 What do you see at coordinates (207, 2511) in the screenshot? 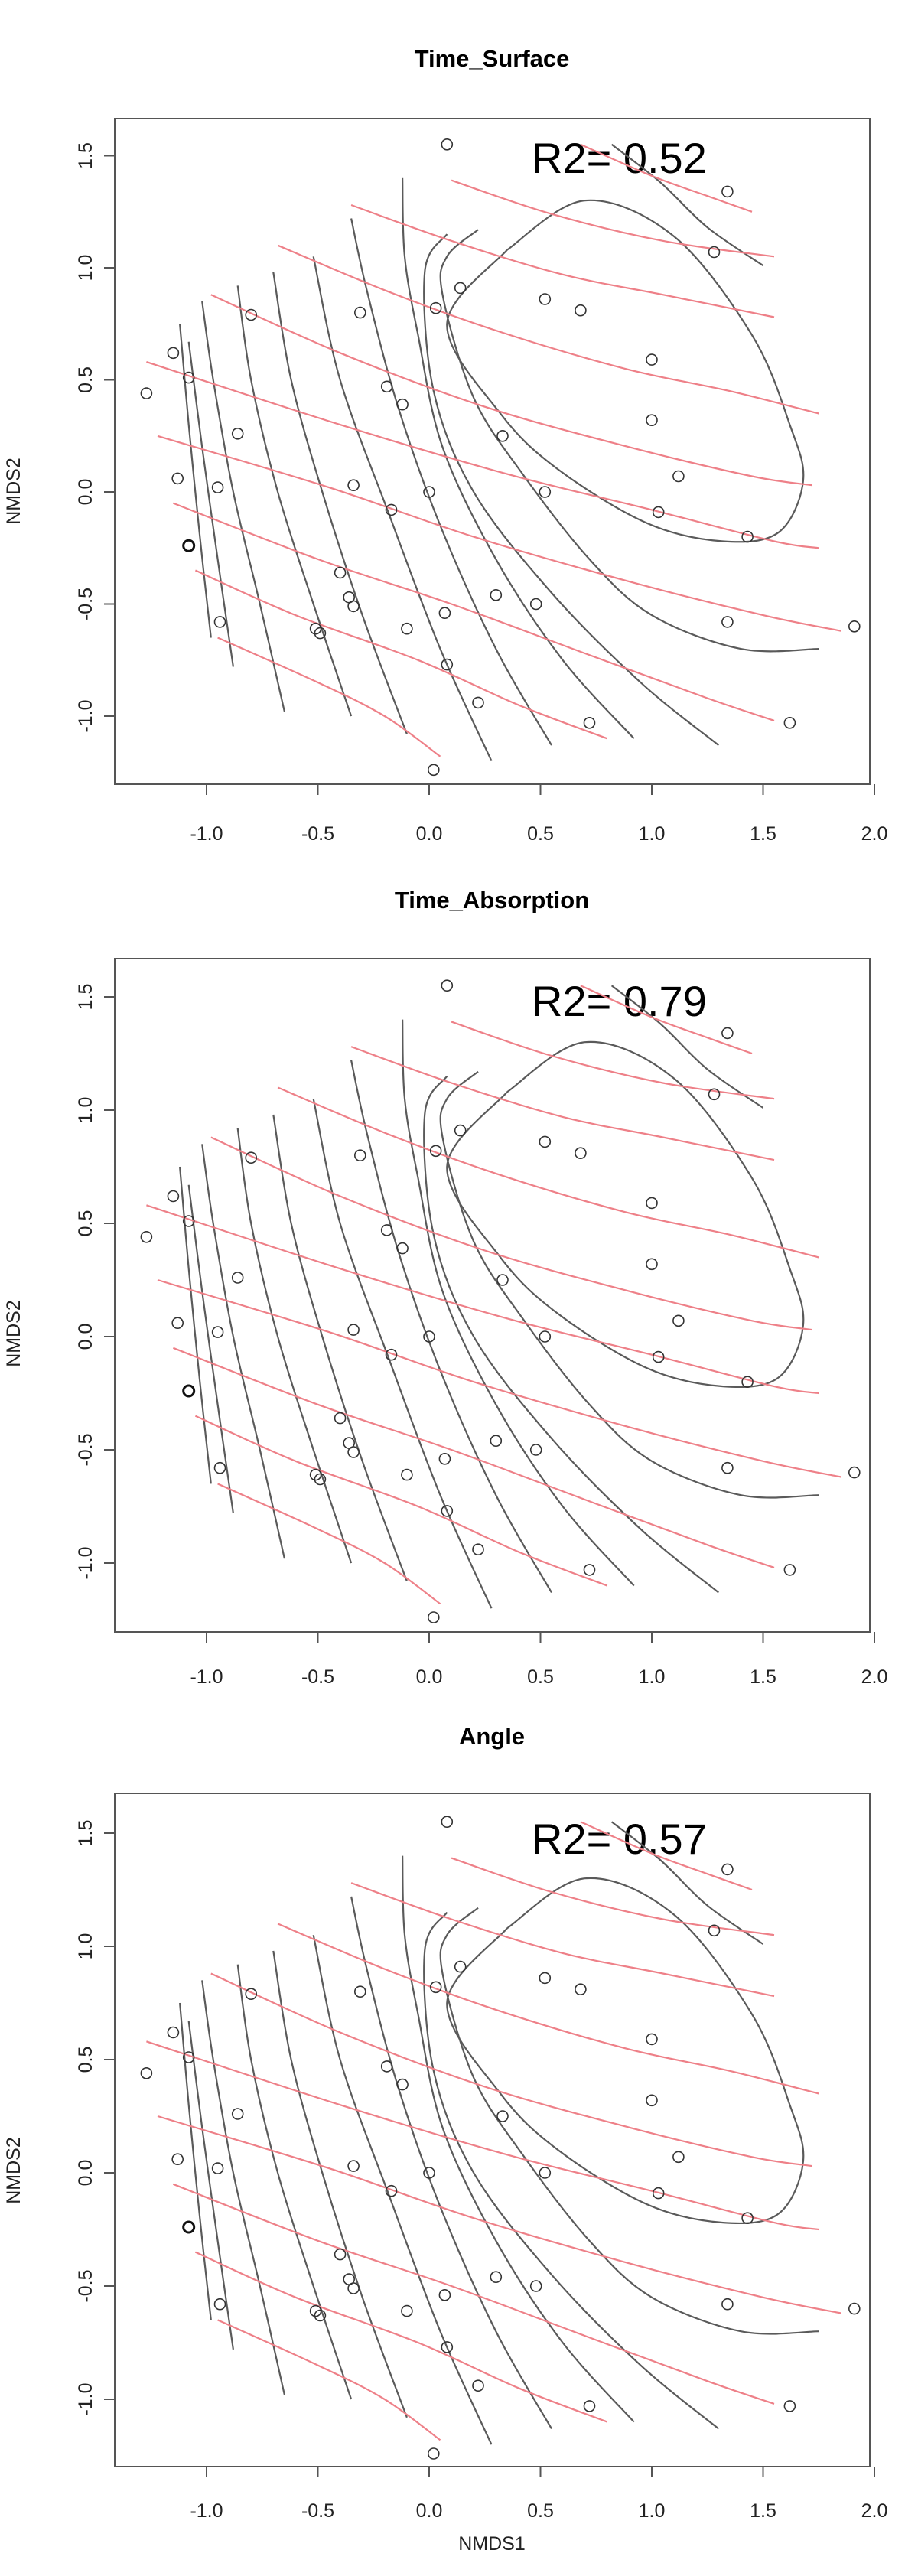
I see `x-tick-label: -1.0` at bounding box center [207, 2511].